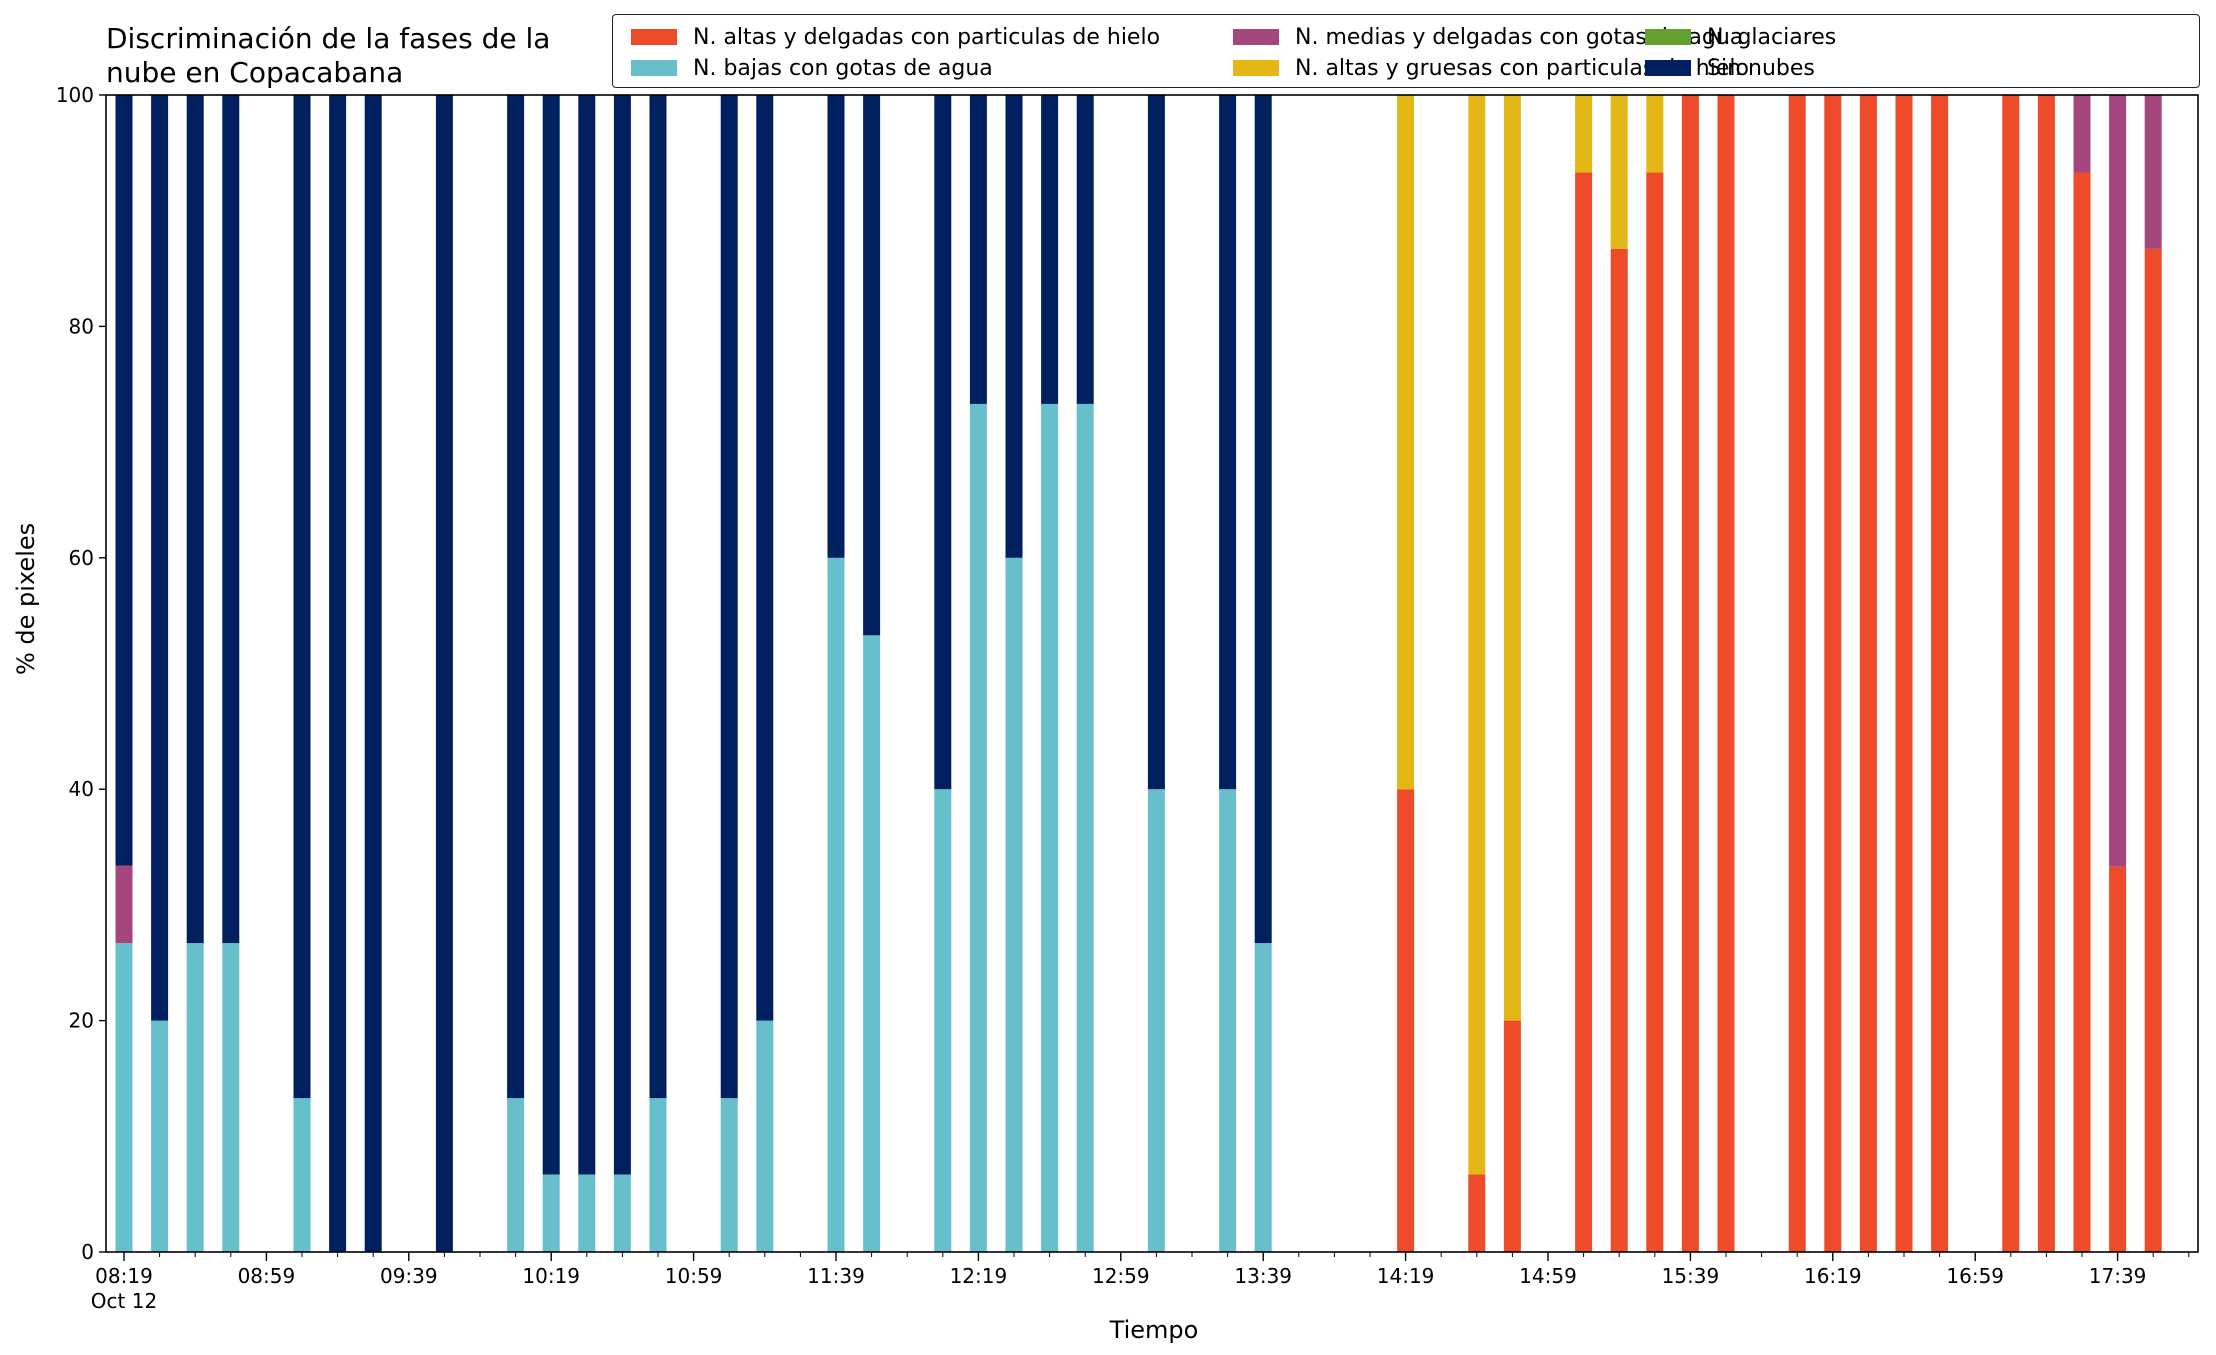 The width and height of the screenshot is (2216, 1355). What do you see at coordinates (836, 1276) in the screenshot?
I see `x-tick-label: 11:39` at bounding box center [836, 1276].